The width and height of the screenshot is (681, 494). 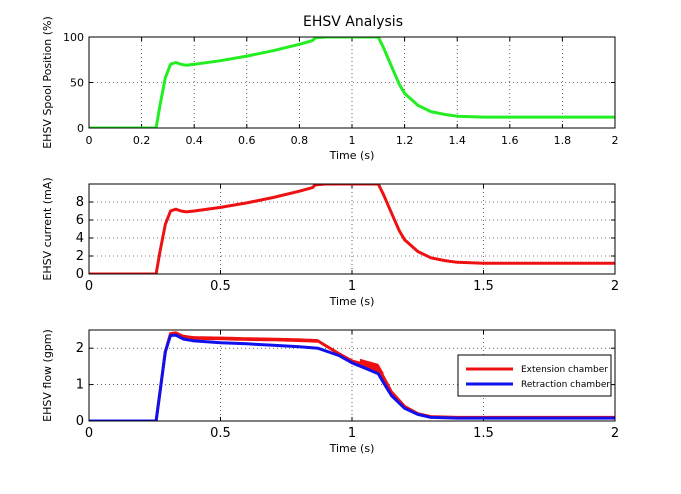 What do you see at coordinates (563, 140) in the screenshot?
I see `x-tick-label: 1.8` at bounding box center [563, 140].